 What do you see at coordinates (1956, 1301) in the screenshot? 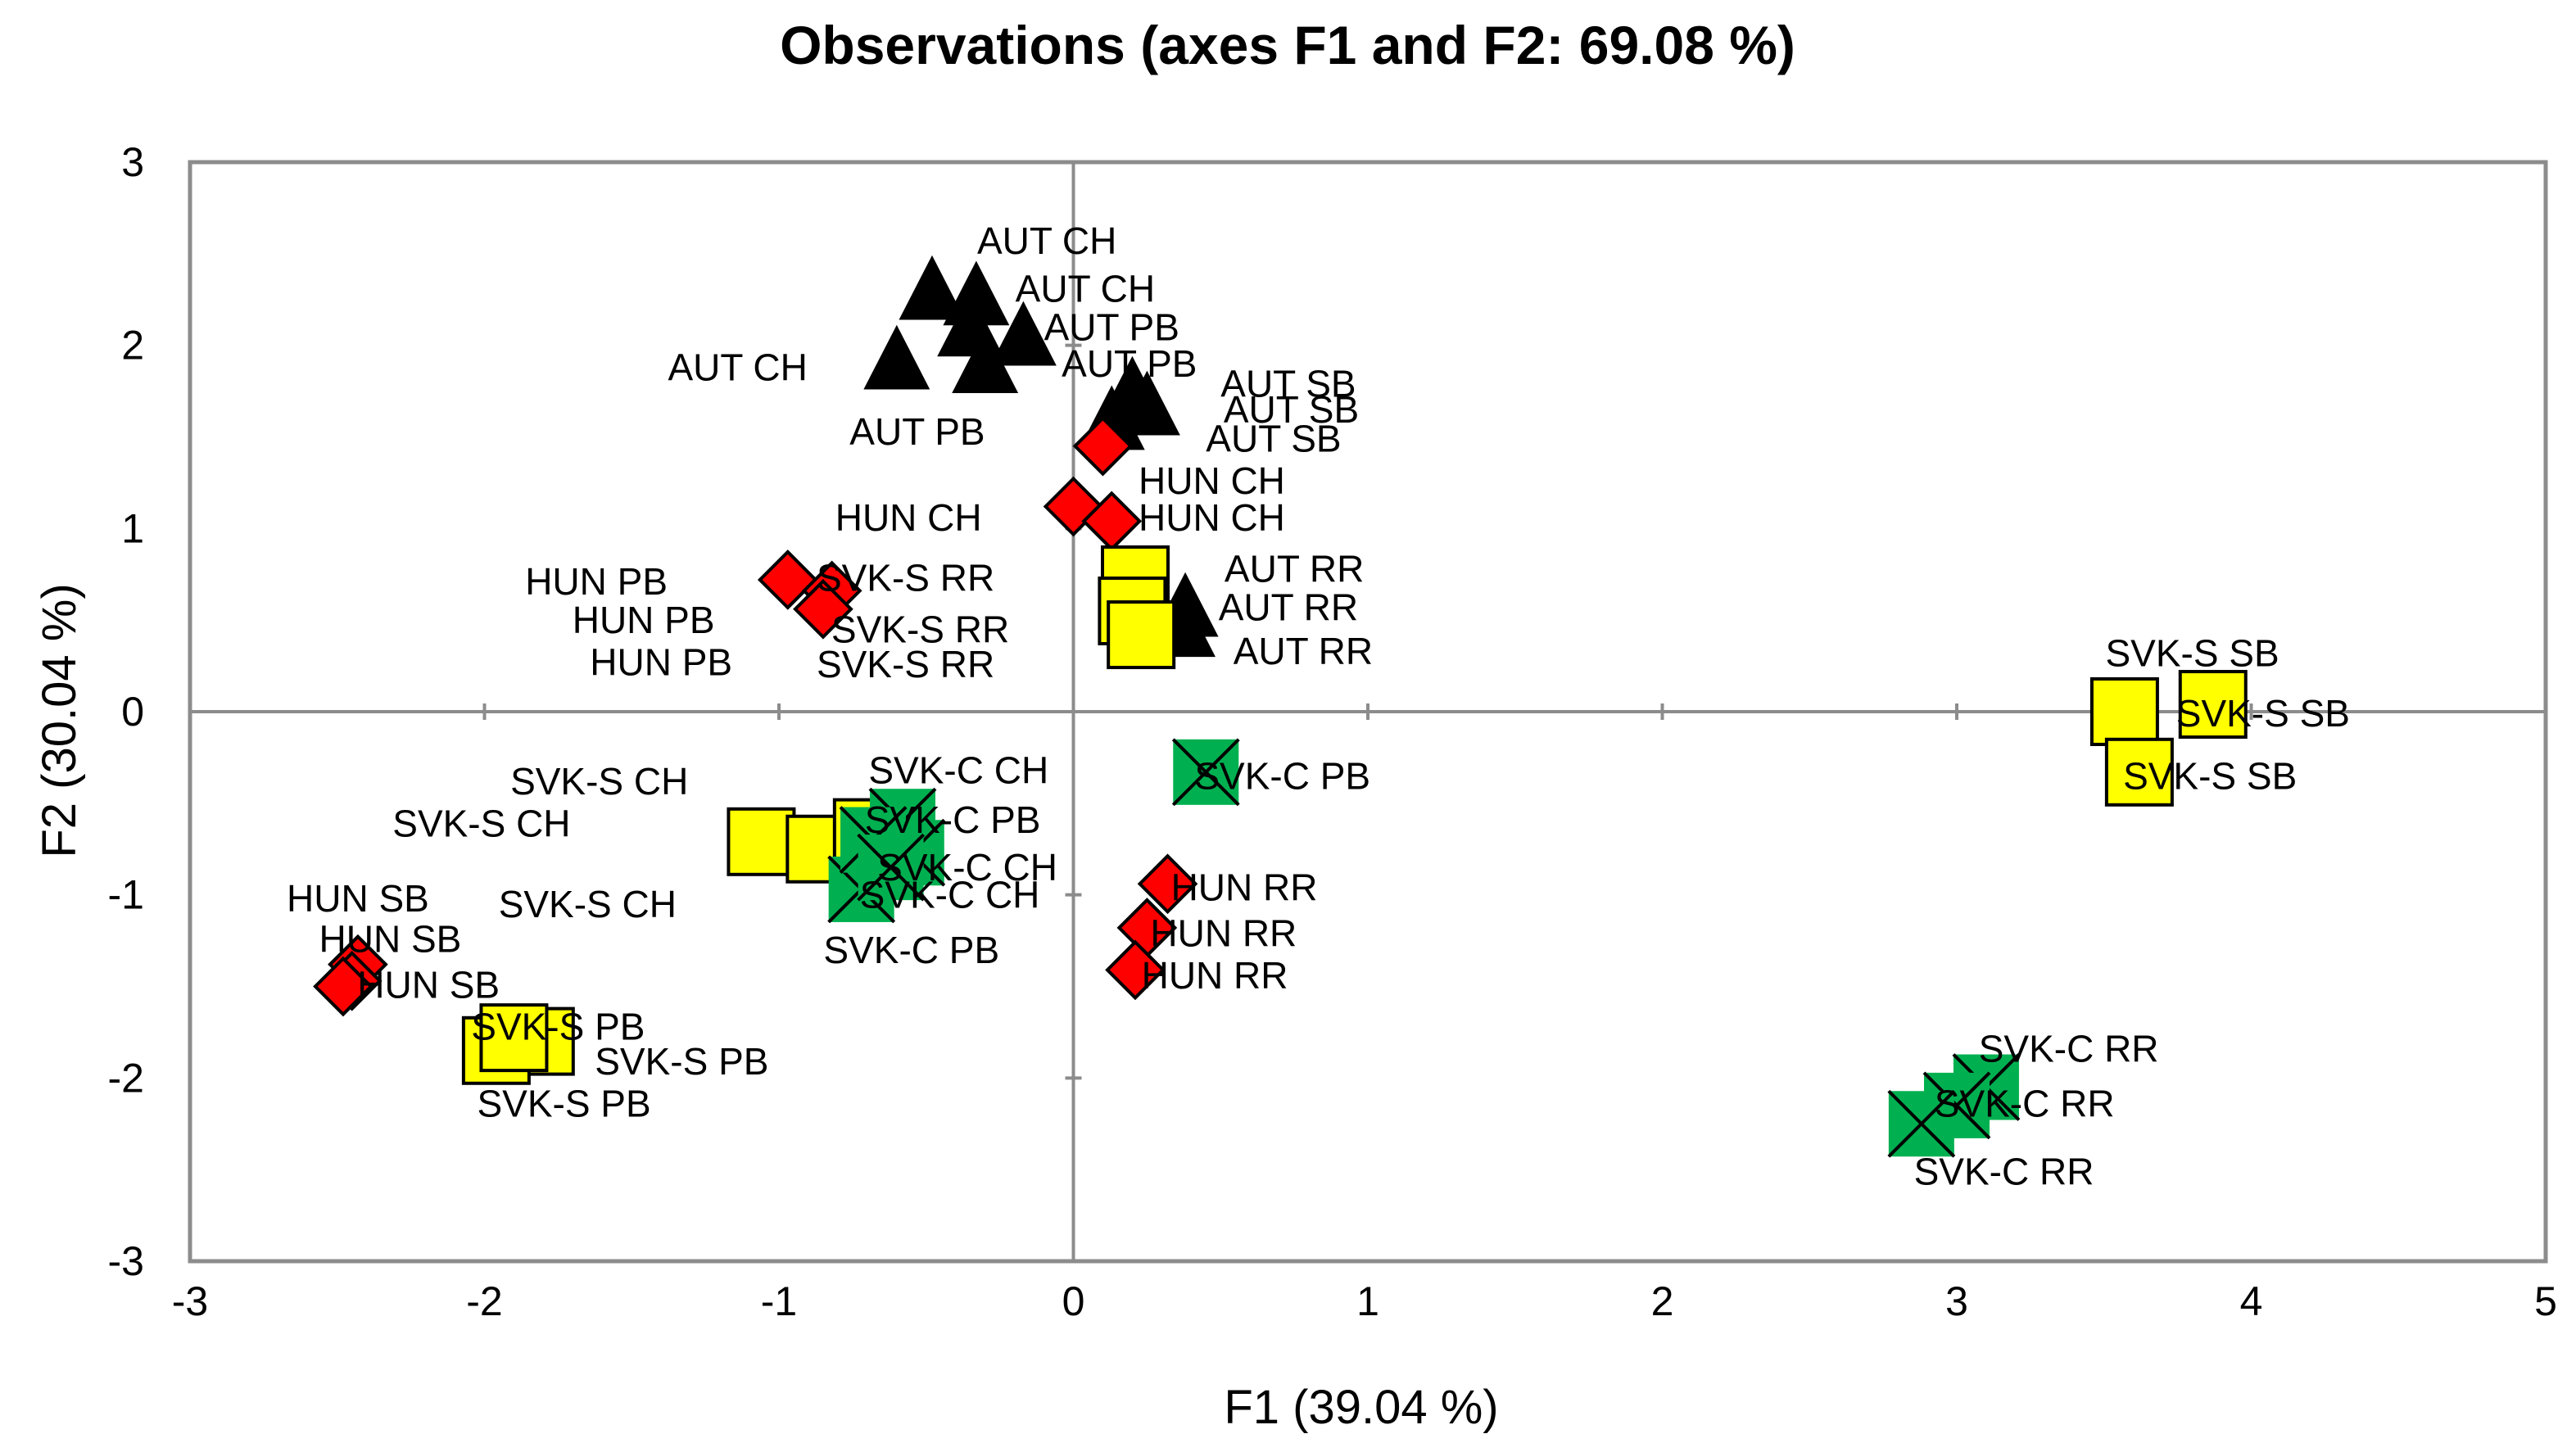
I see `x-tick-label: 3` at bounding box center [1956, 1301].